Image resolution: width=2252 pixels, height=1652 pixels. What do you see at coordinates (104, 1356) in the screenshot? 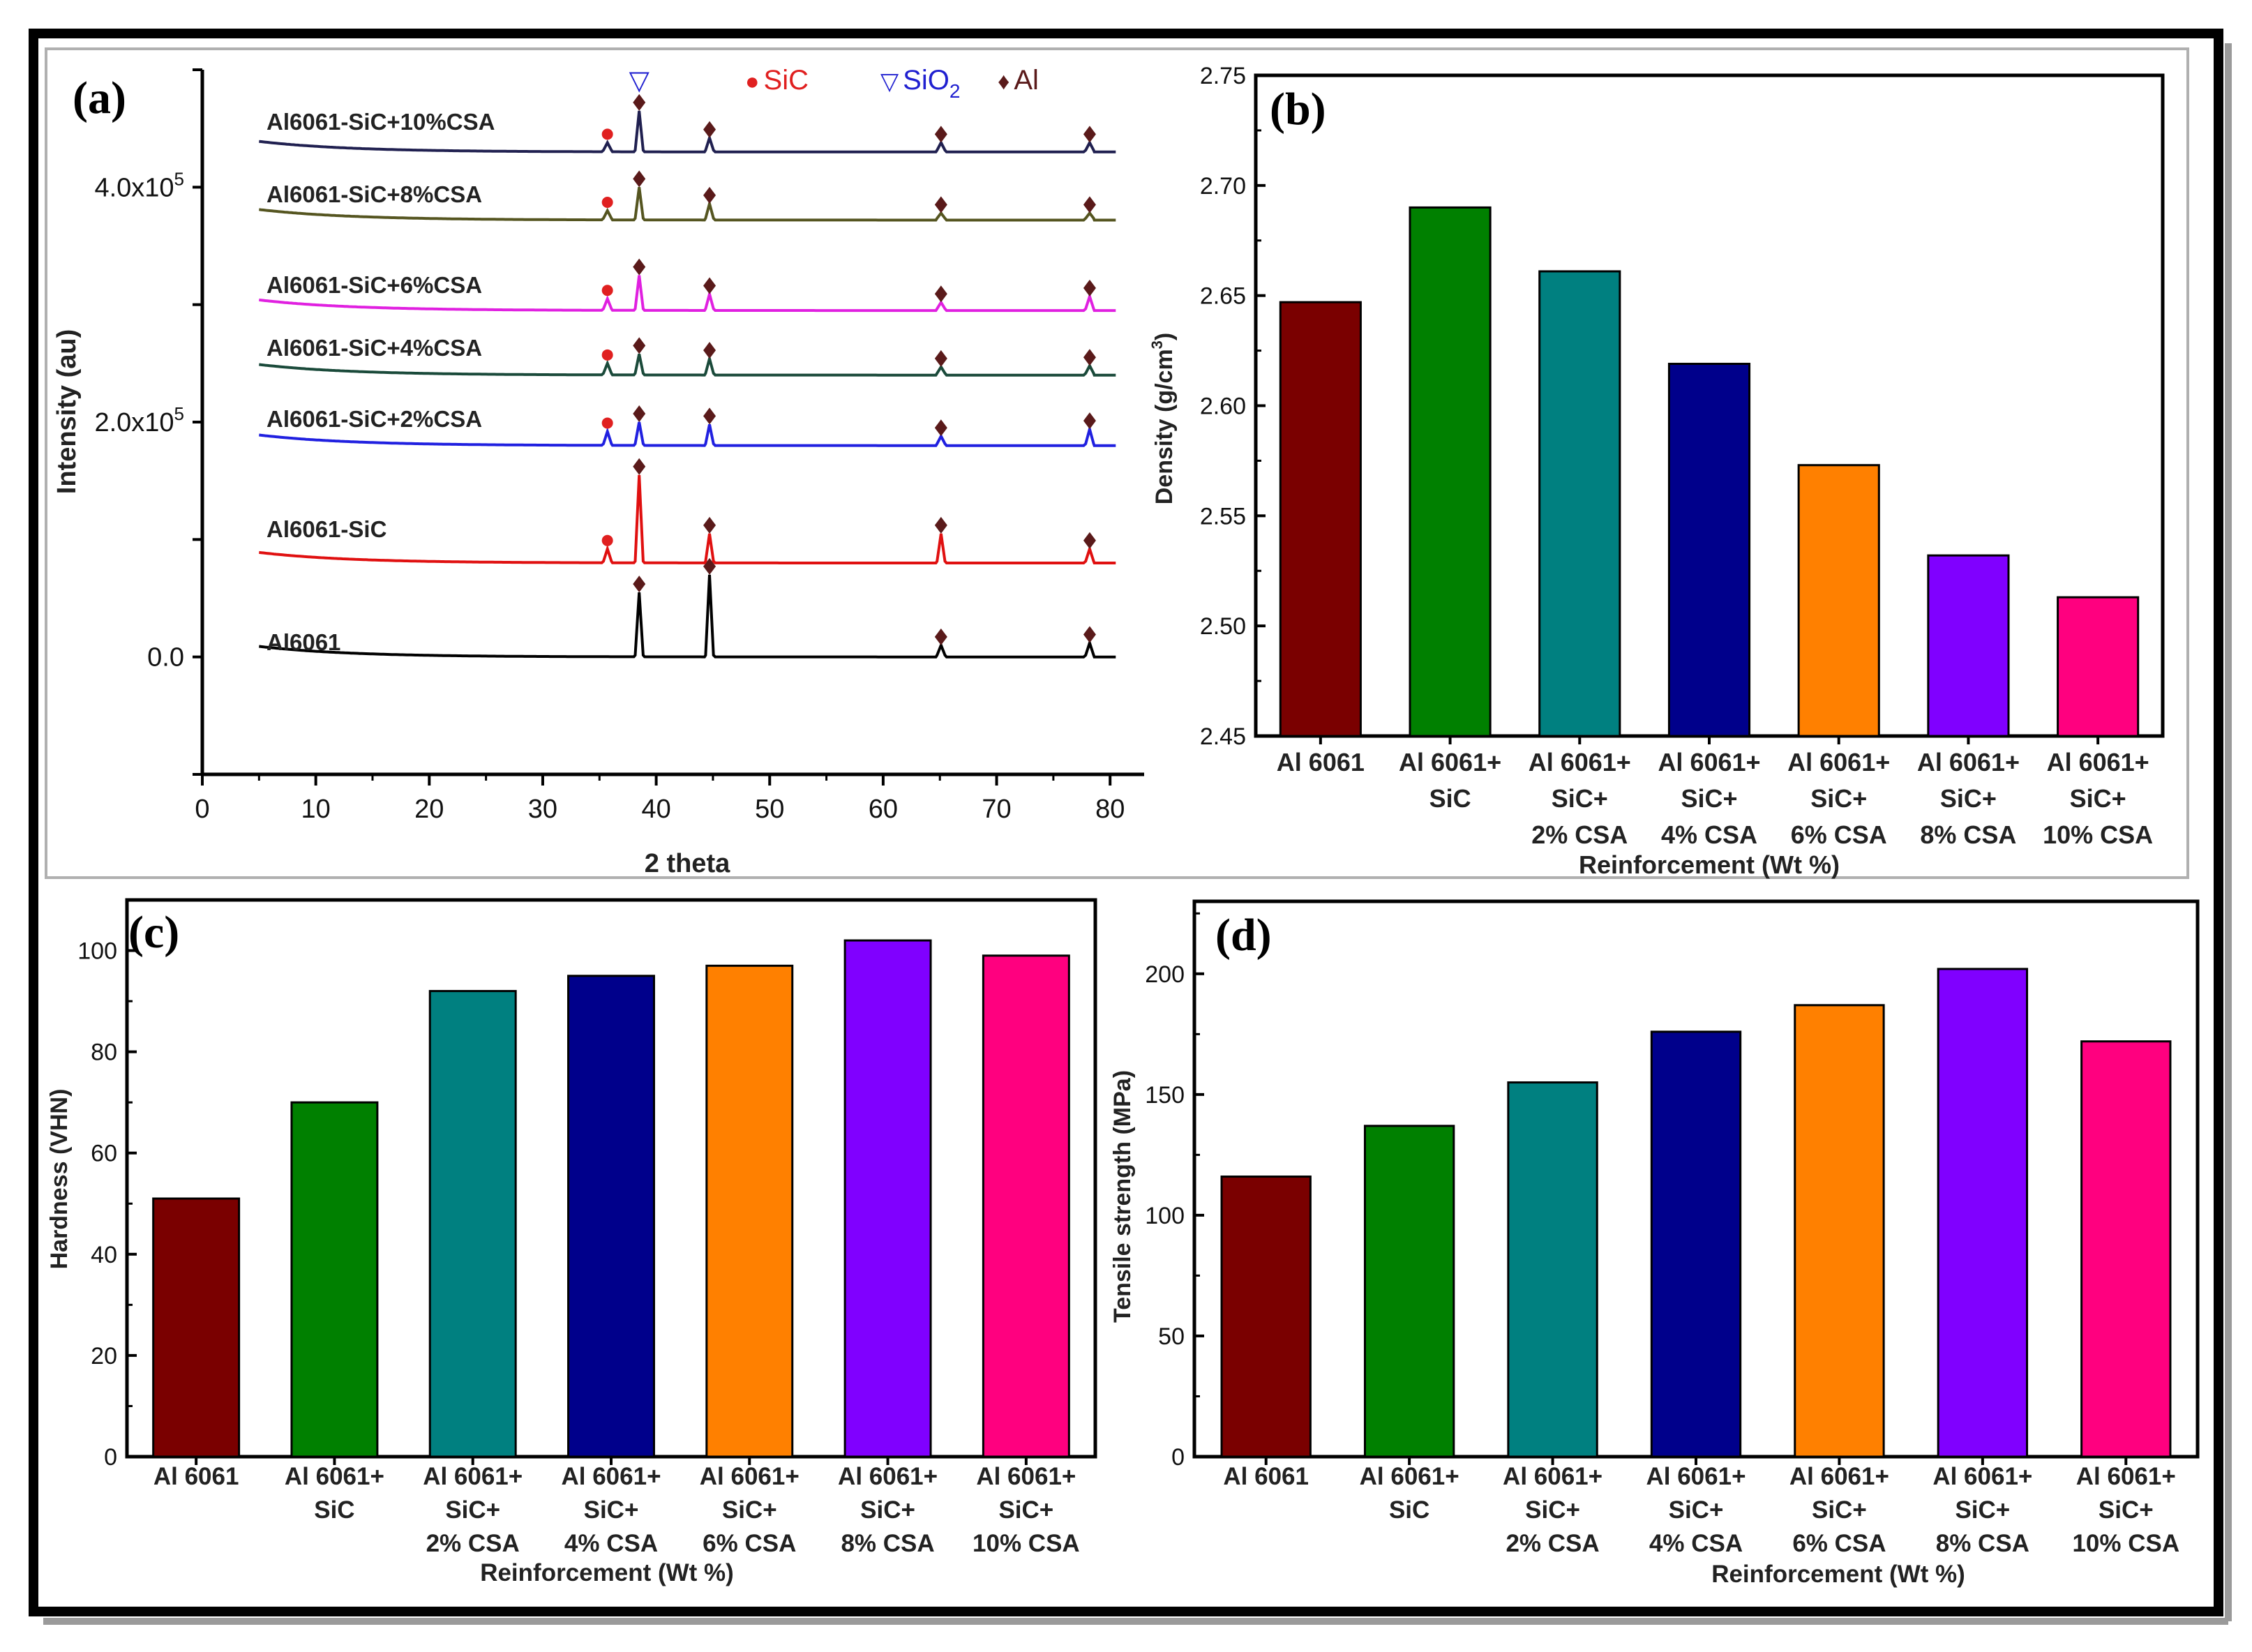
I see `c-y-tick-label: 20` at bounding box center [104, 1356].